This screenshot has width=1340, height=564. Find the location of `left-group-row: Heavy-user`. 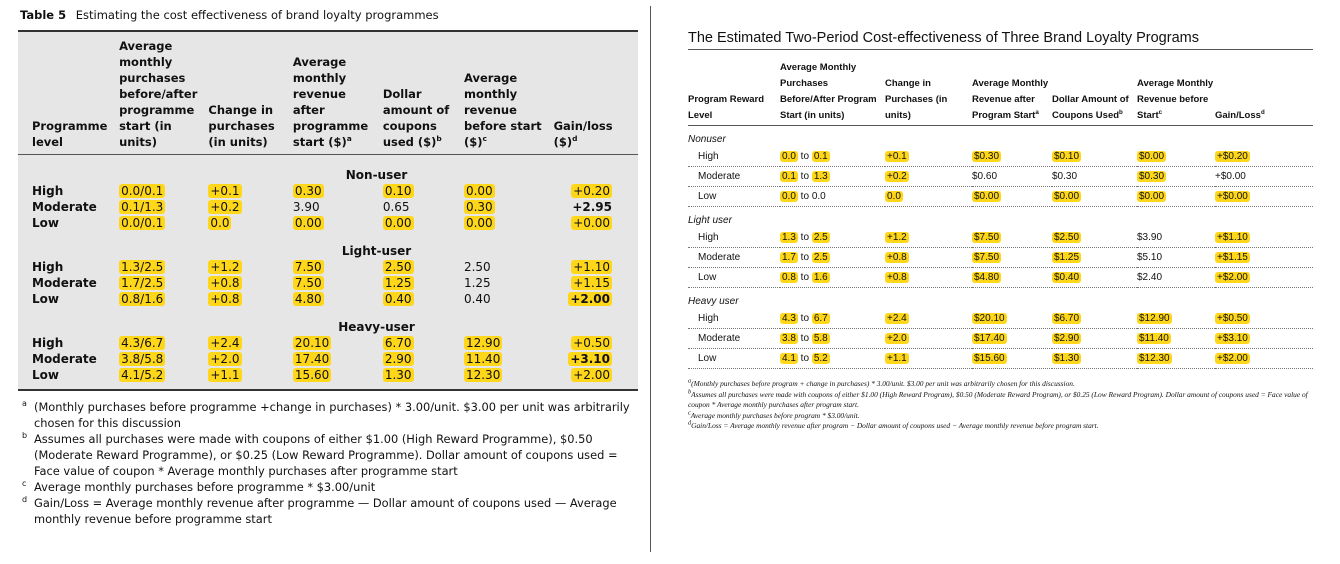

left-group-row: Heavy-user is located at coordinates (328, 321).